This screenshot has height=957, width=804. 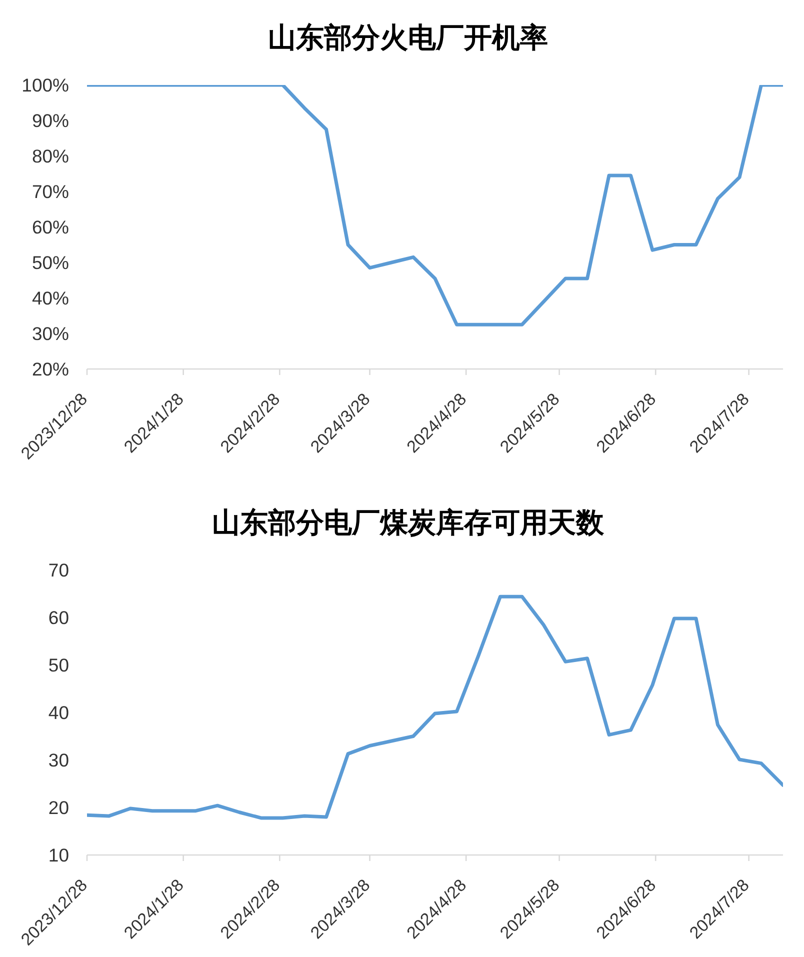 What do you see at coordinates (408, 523) in the screenshot?
I see `chart-title: 山东部分电厂煤炭库存可用天数` at bounding box center [408, 523].